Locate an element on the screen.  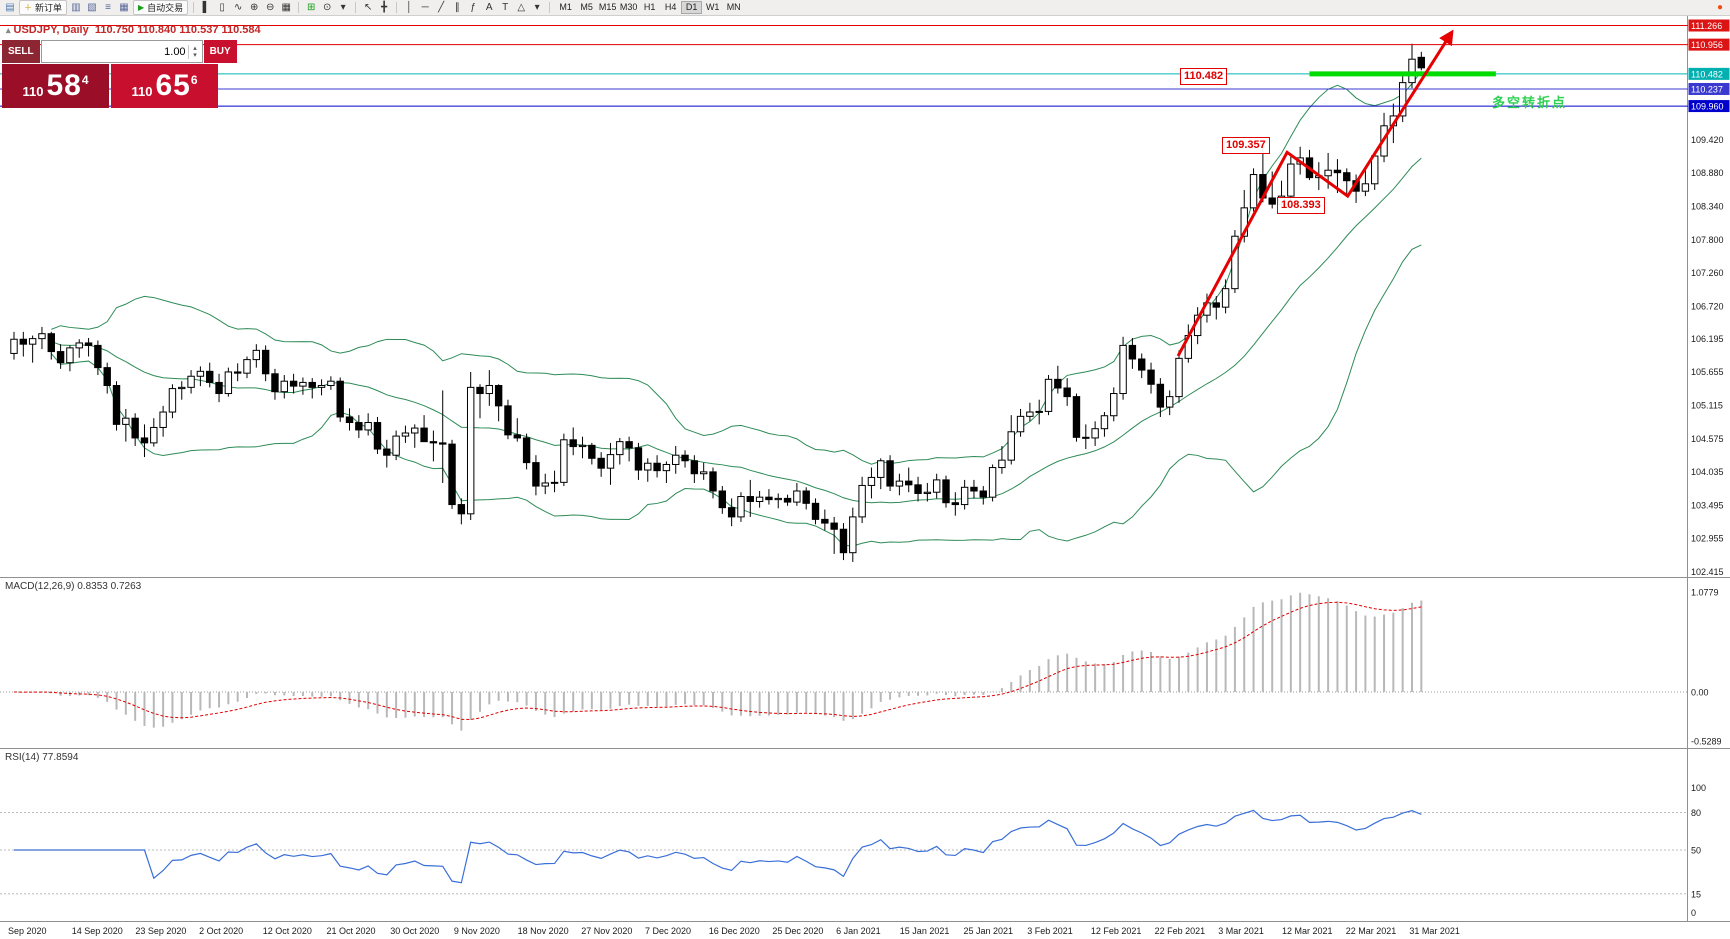
one-click-trading-panel: SELL ▴ ▾ BUY 110 58 4 110 65 6 is located at coordinates (119, 74).